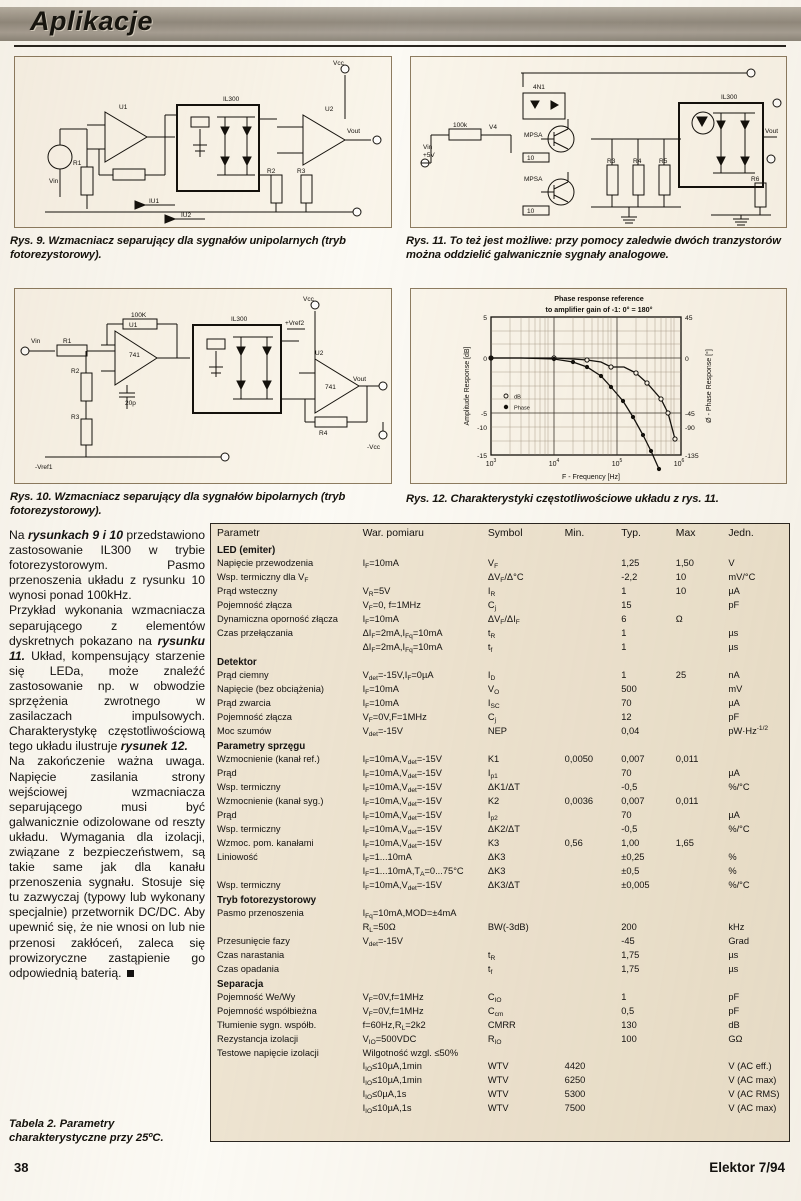 This screenshot has width=801, height=1201. Describe the element at coordinates (734, 1011) in the screenshot. I see `table-cell: pF` at that location.